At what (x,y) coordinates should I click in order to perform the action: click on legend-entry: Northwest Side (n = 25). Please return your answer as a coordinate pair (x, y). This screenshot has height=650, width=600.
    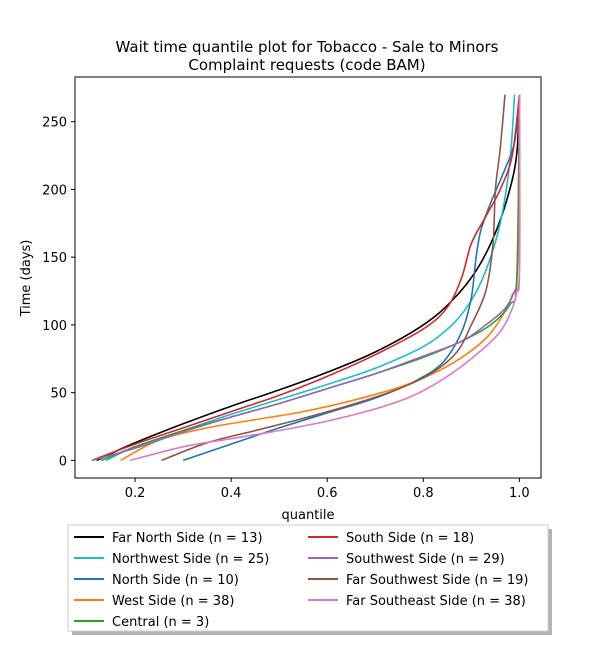
    Looking at the image, I should click on (190, 559).